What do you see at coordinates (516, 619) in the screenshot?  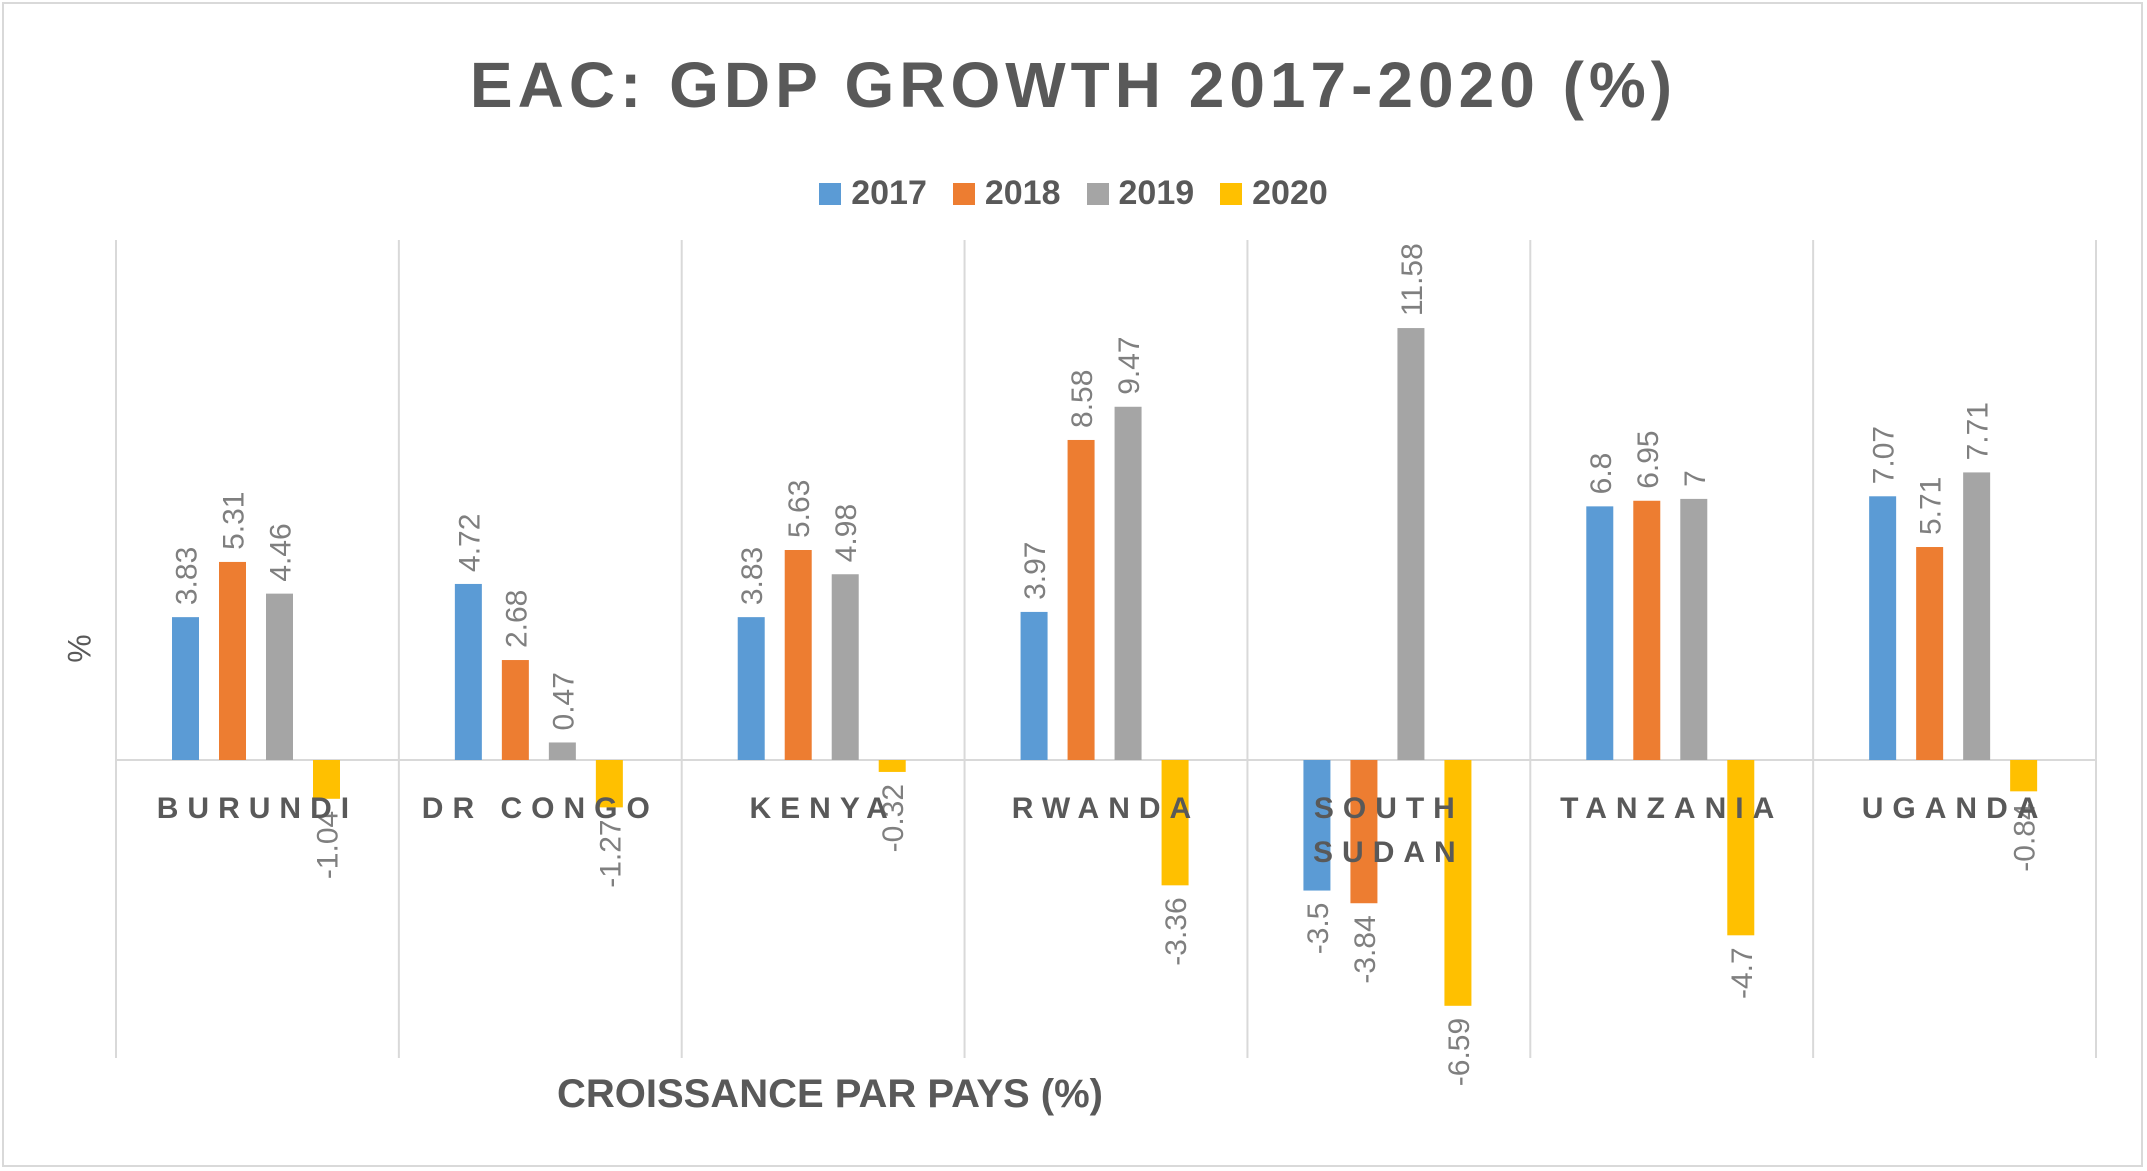 I see `data-label: 2.68` at bounding box center [516, 619].